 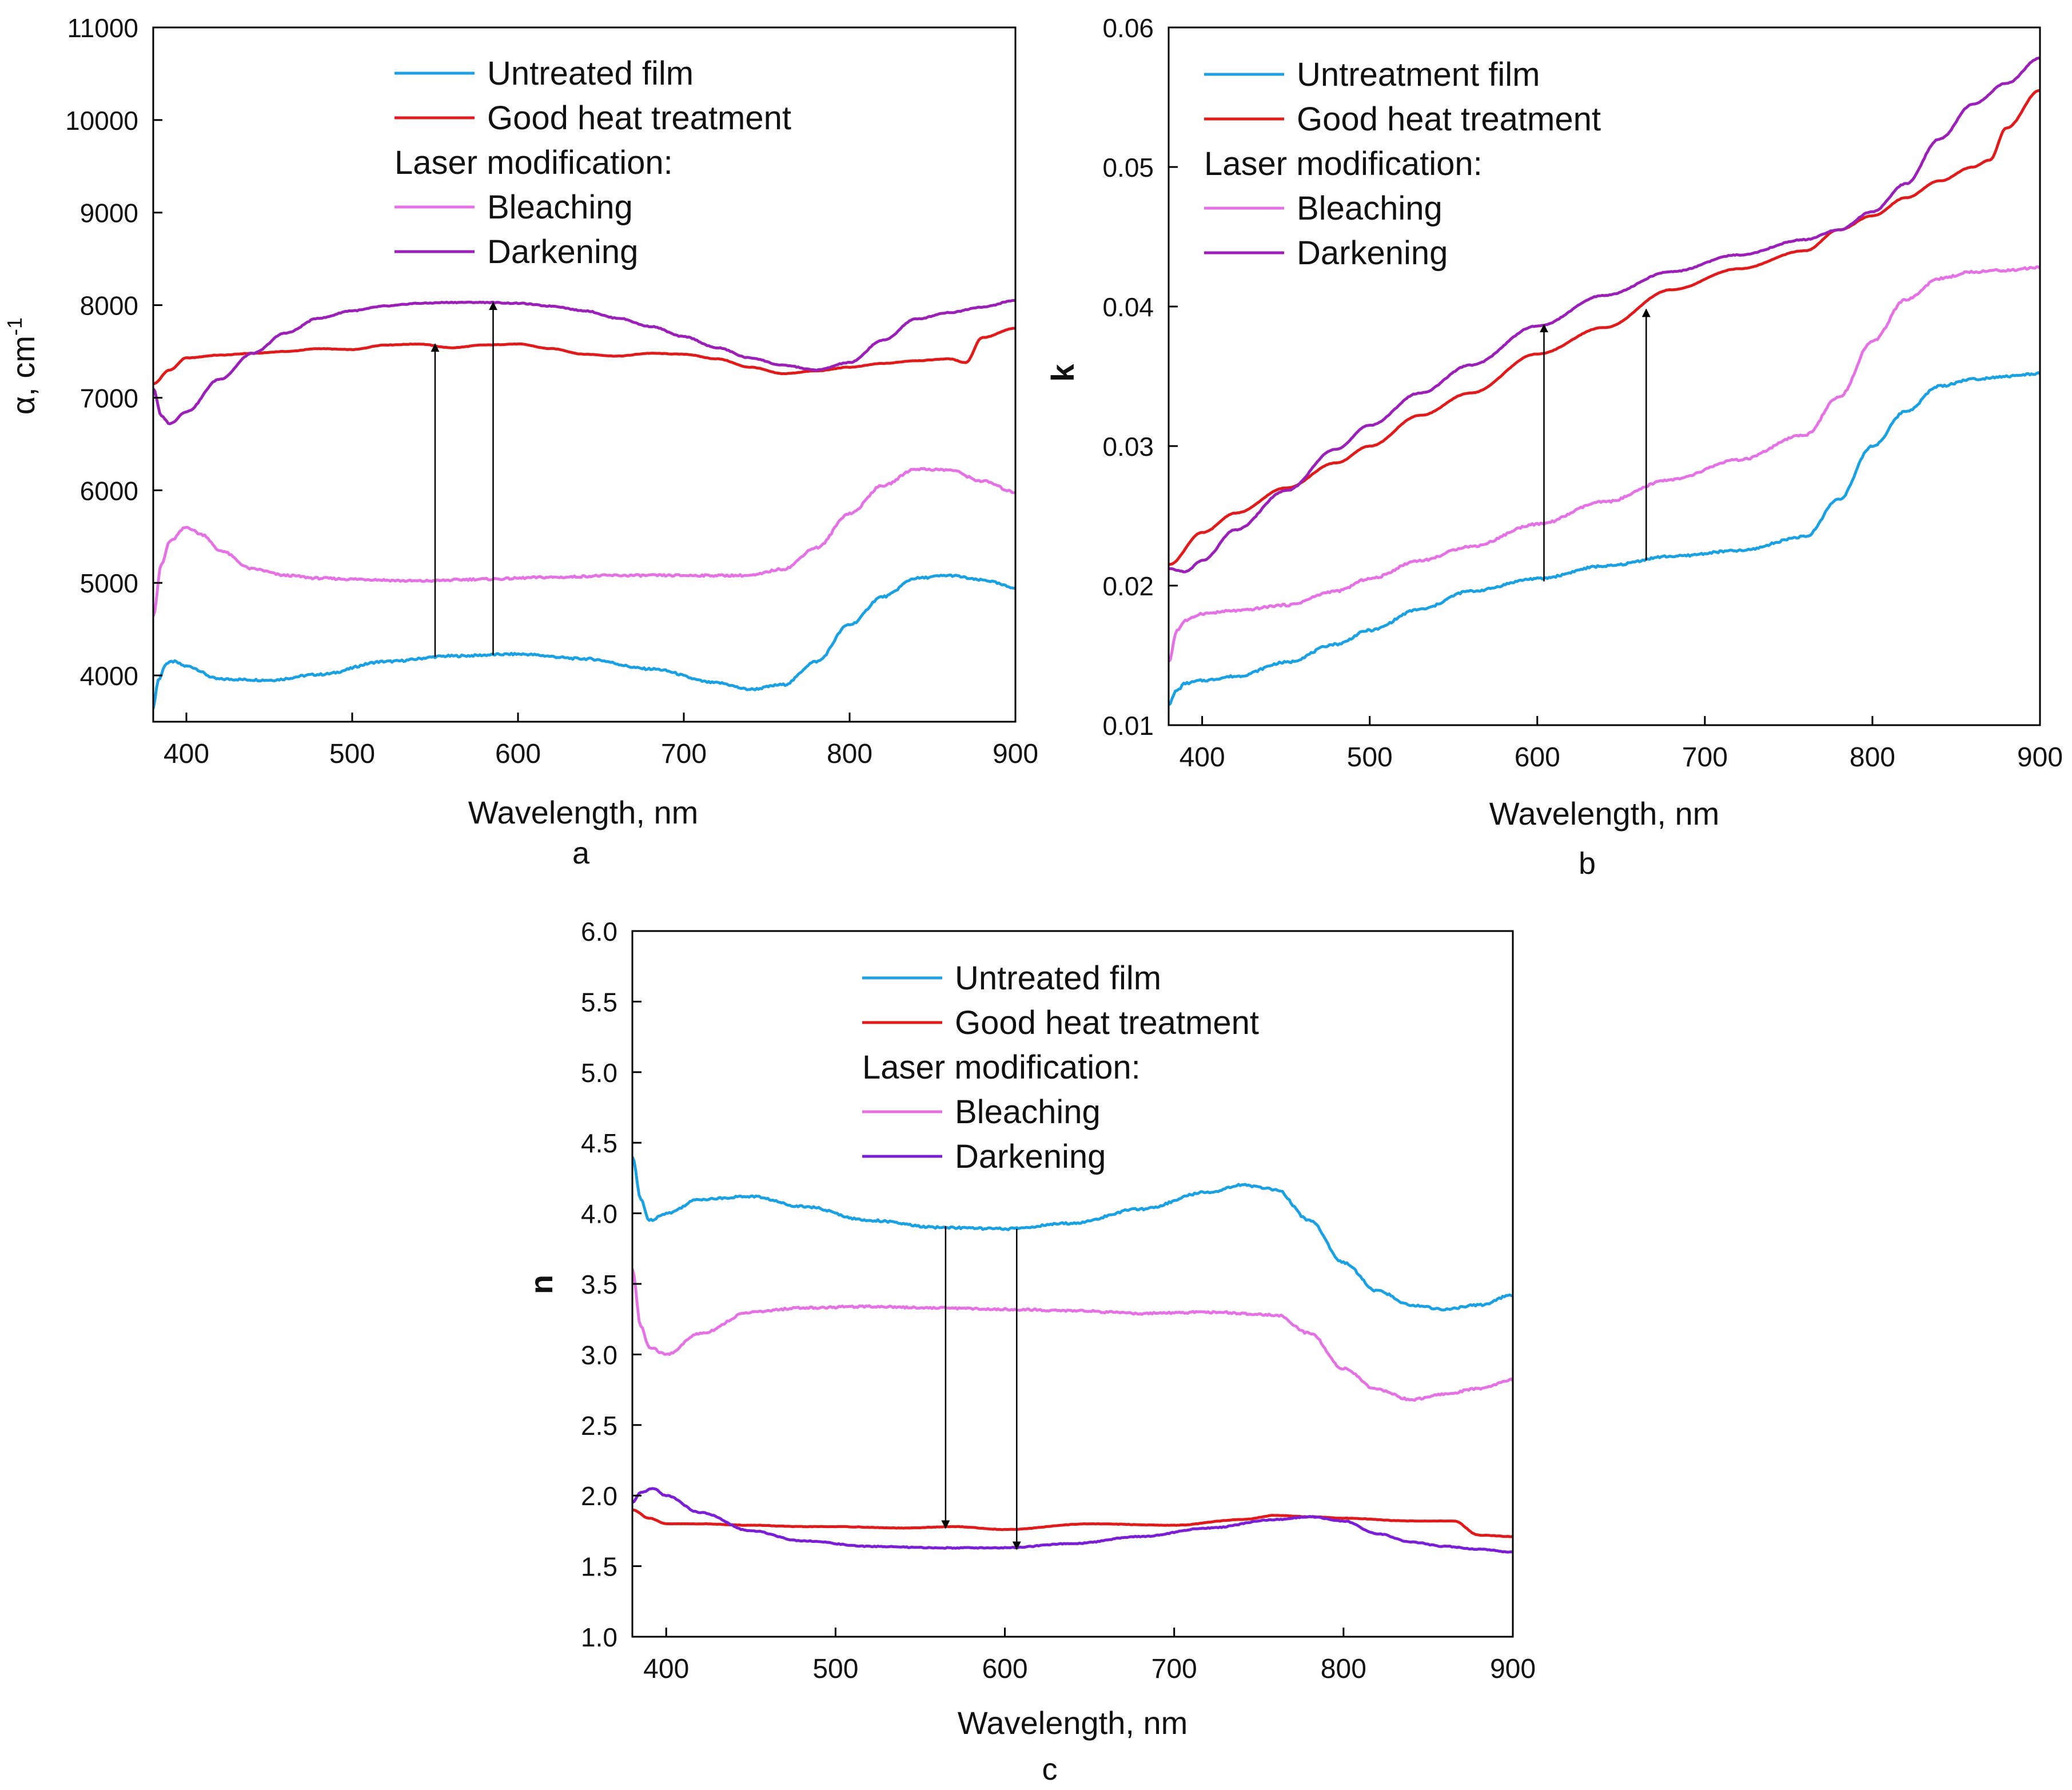 What do you see at coordinates (1028, 1112) in the screenshot?
I see `legend-label-c-3: Bleaching` at bounding box center [1028, 1112].